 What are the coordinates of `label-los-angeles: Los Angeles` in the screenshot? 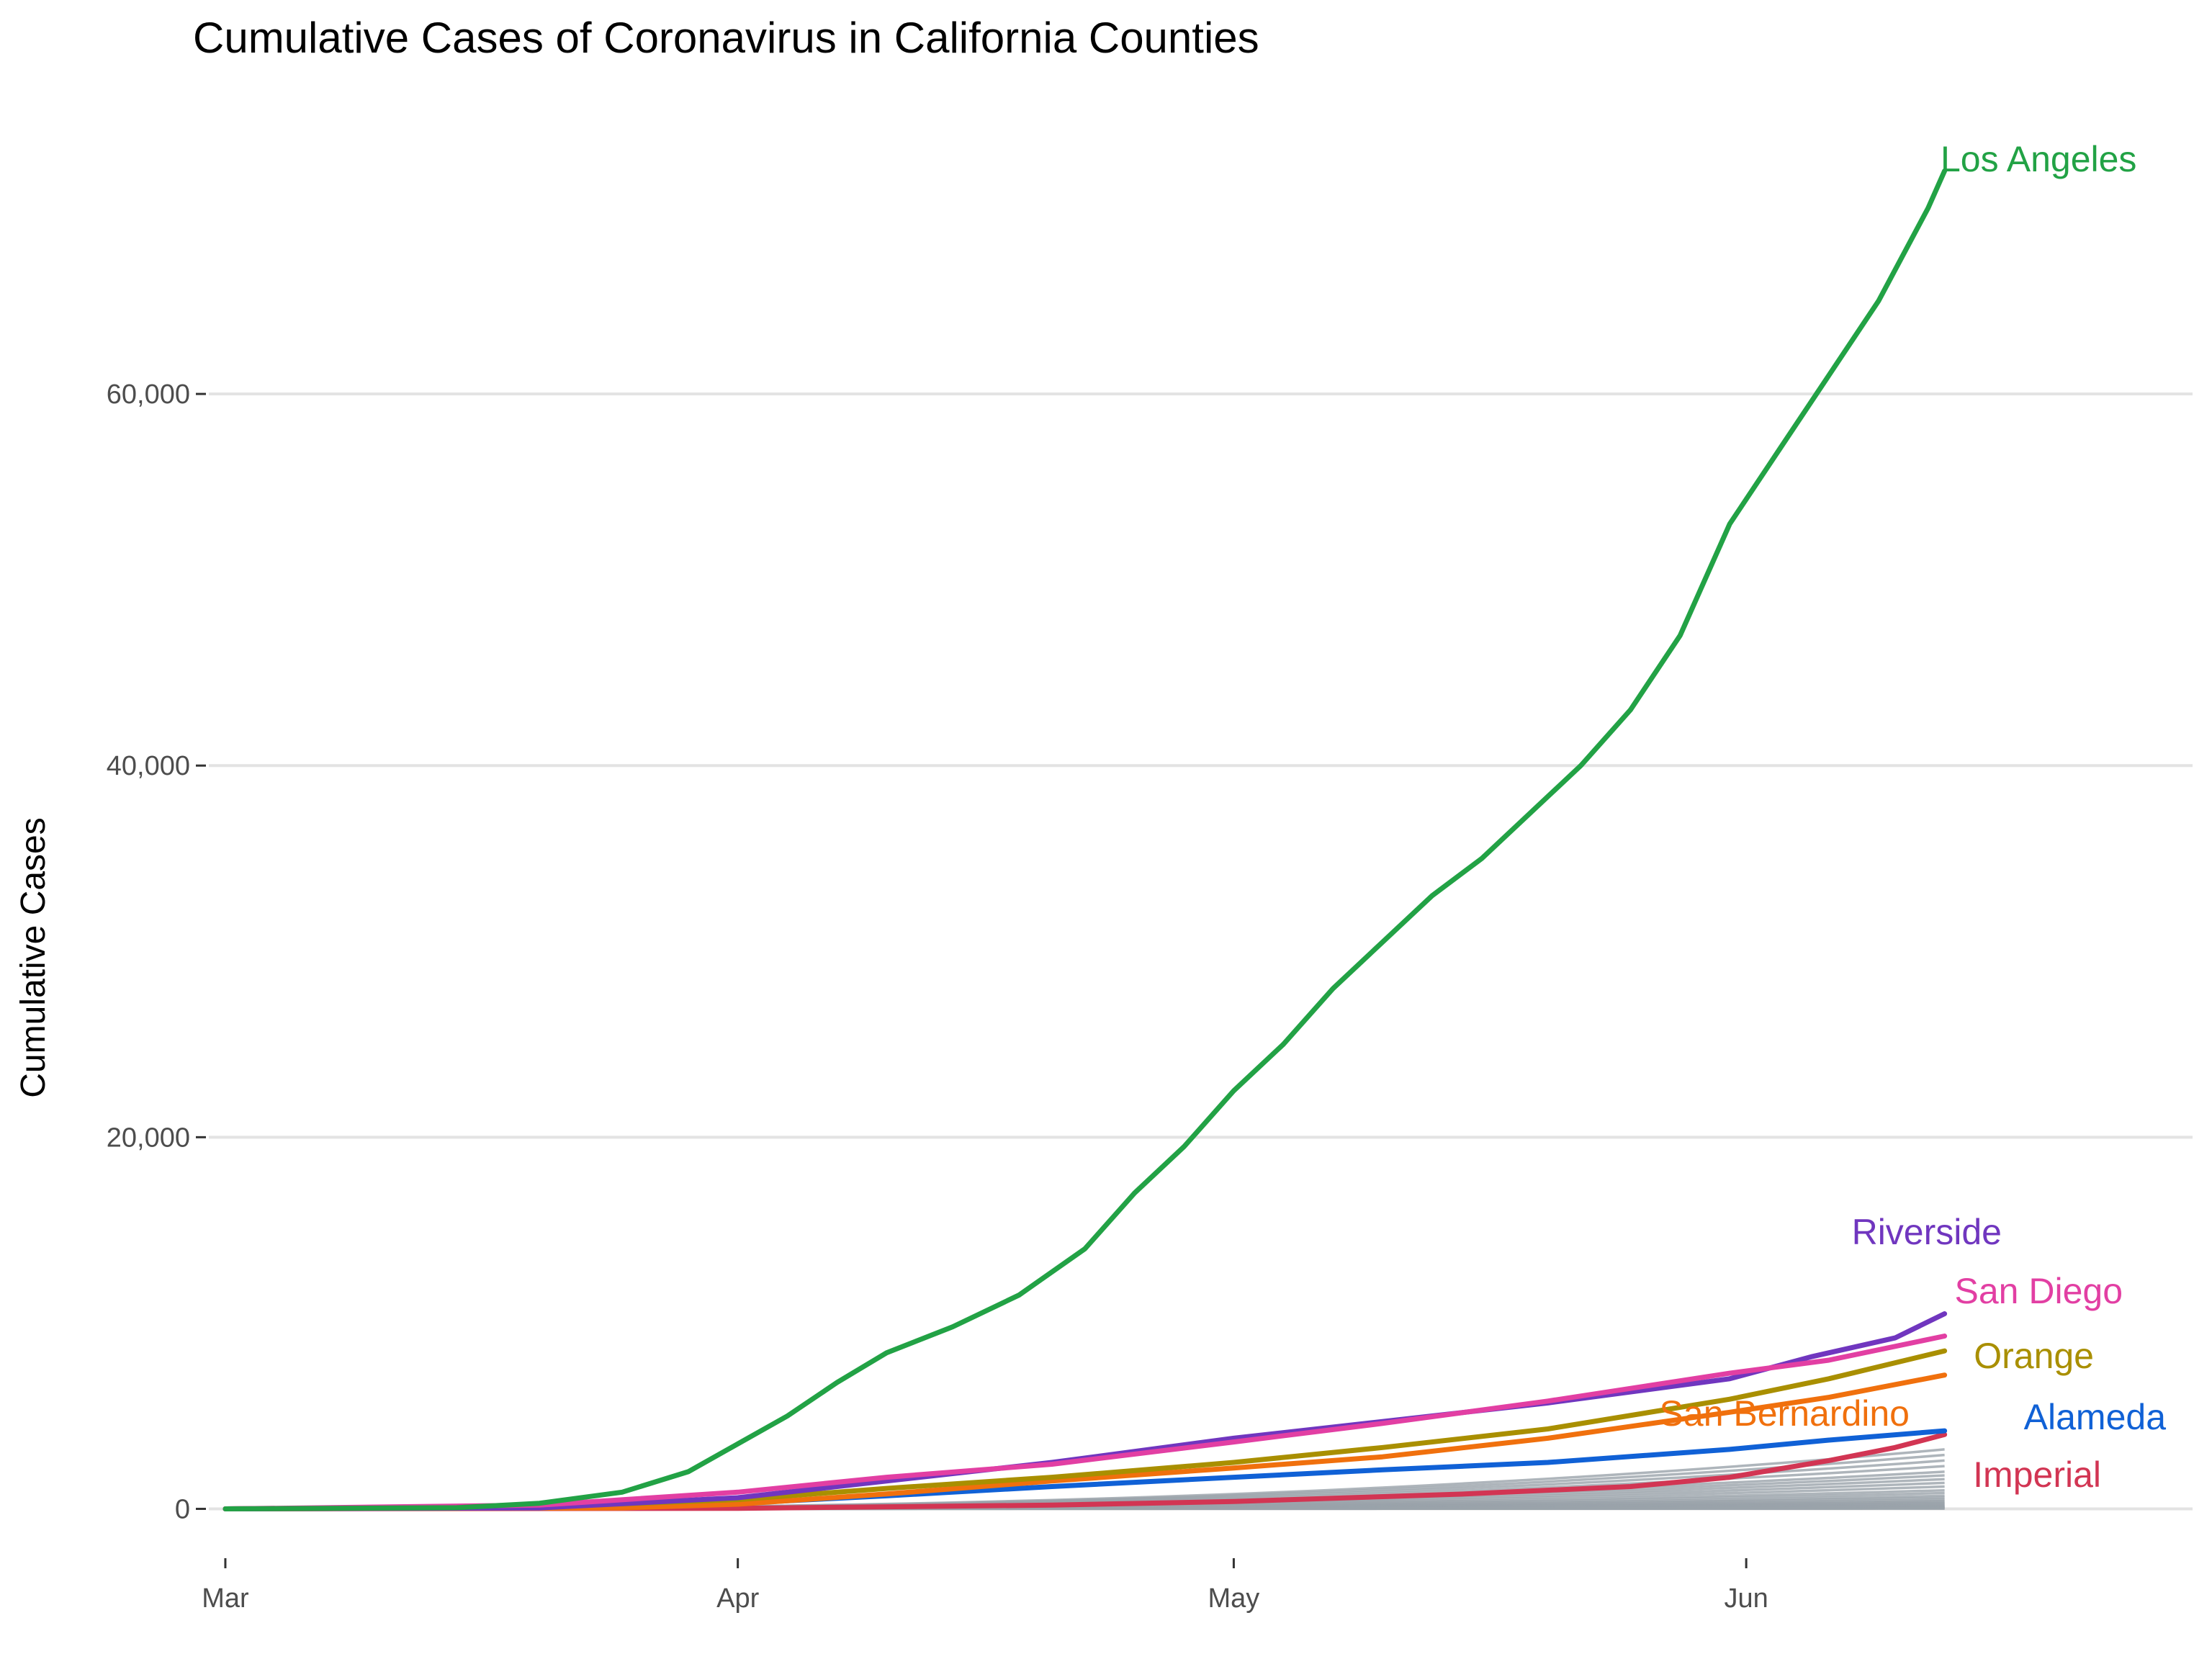 It's located at (2038, 159).